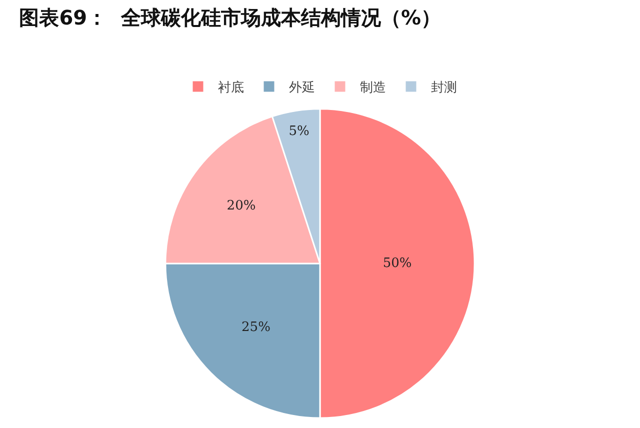  Describe the element at coordinates (299, 131) in the screenshot. I see `data-label: 5%` at that location.